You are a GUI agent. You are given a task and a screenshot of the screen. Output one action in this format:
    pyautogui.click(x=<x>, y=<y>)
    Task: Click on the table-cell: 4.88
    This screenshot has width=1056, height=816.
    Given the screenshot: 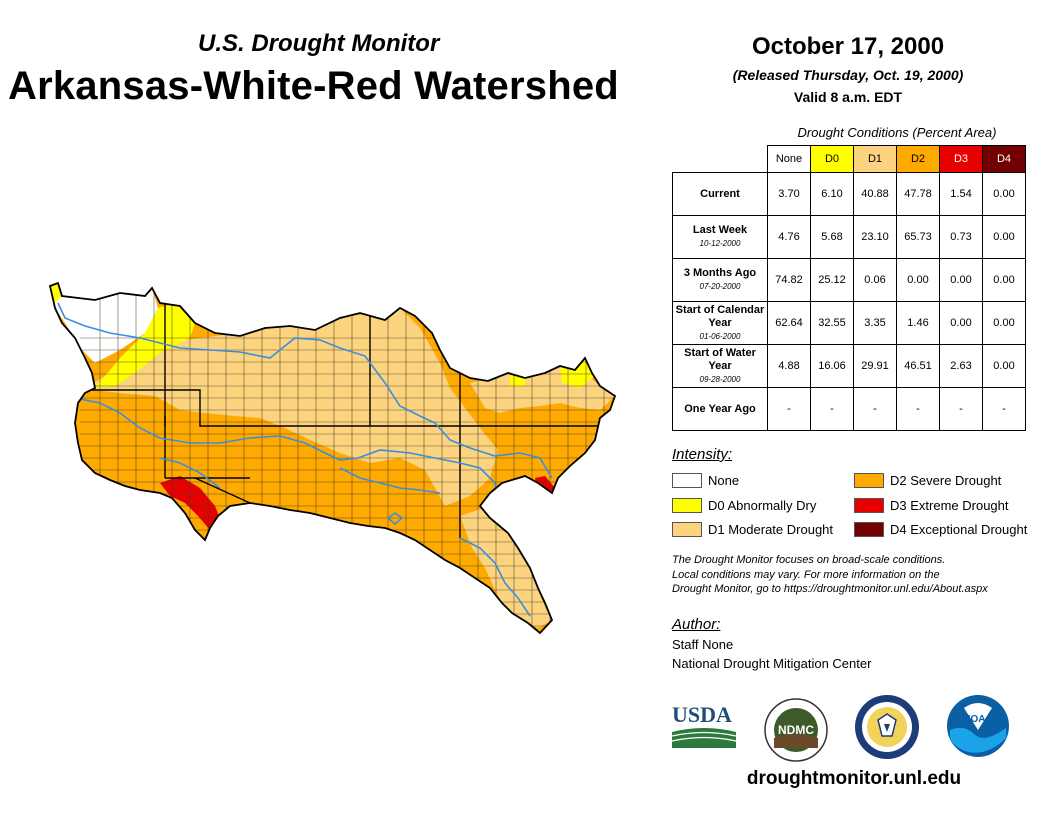 What is the action you would take?
    pyautogui.click(x=789, y=366)
    